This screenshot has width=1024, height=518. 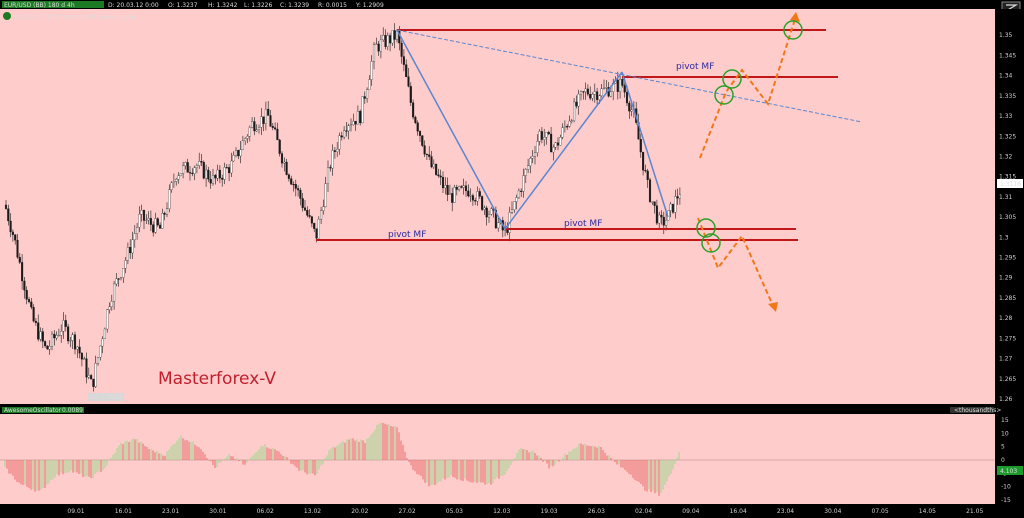 I want to click on symbol-badge-bg, so click(x=53, y=4).